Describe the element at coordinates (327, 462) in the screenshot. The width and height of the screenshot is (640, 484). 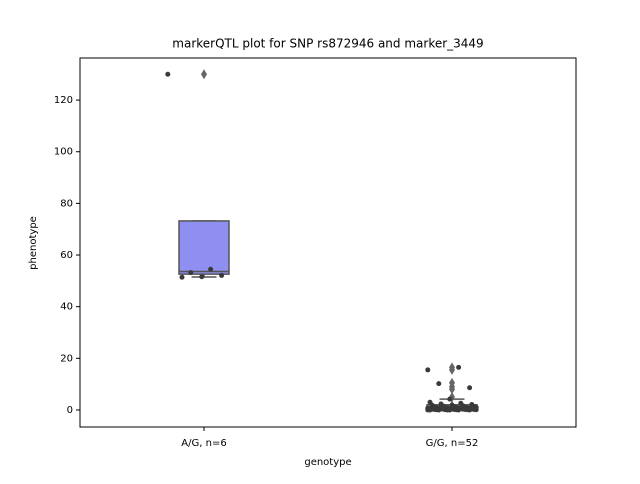
I see `x-axis-label: genotype` at that location.